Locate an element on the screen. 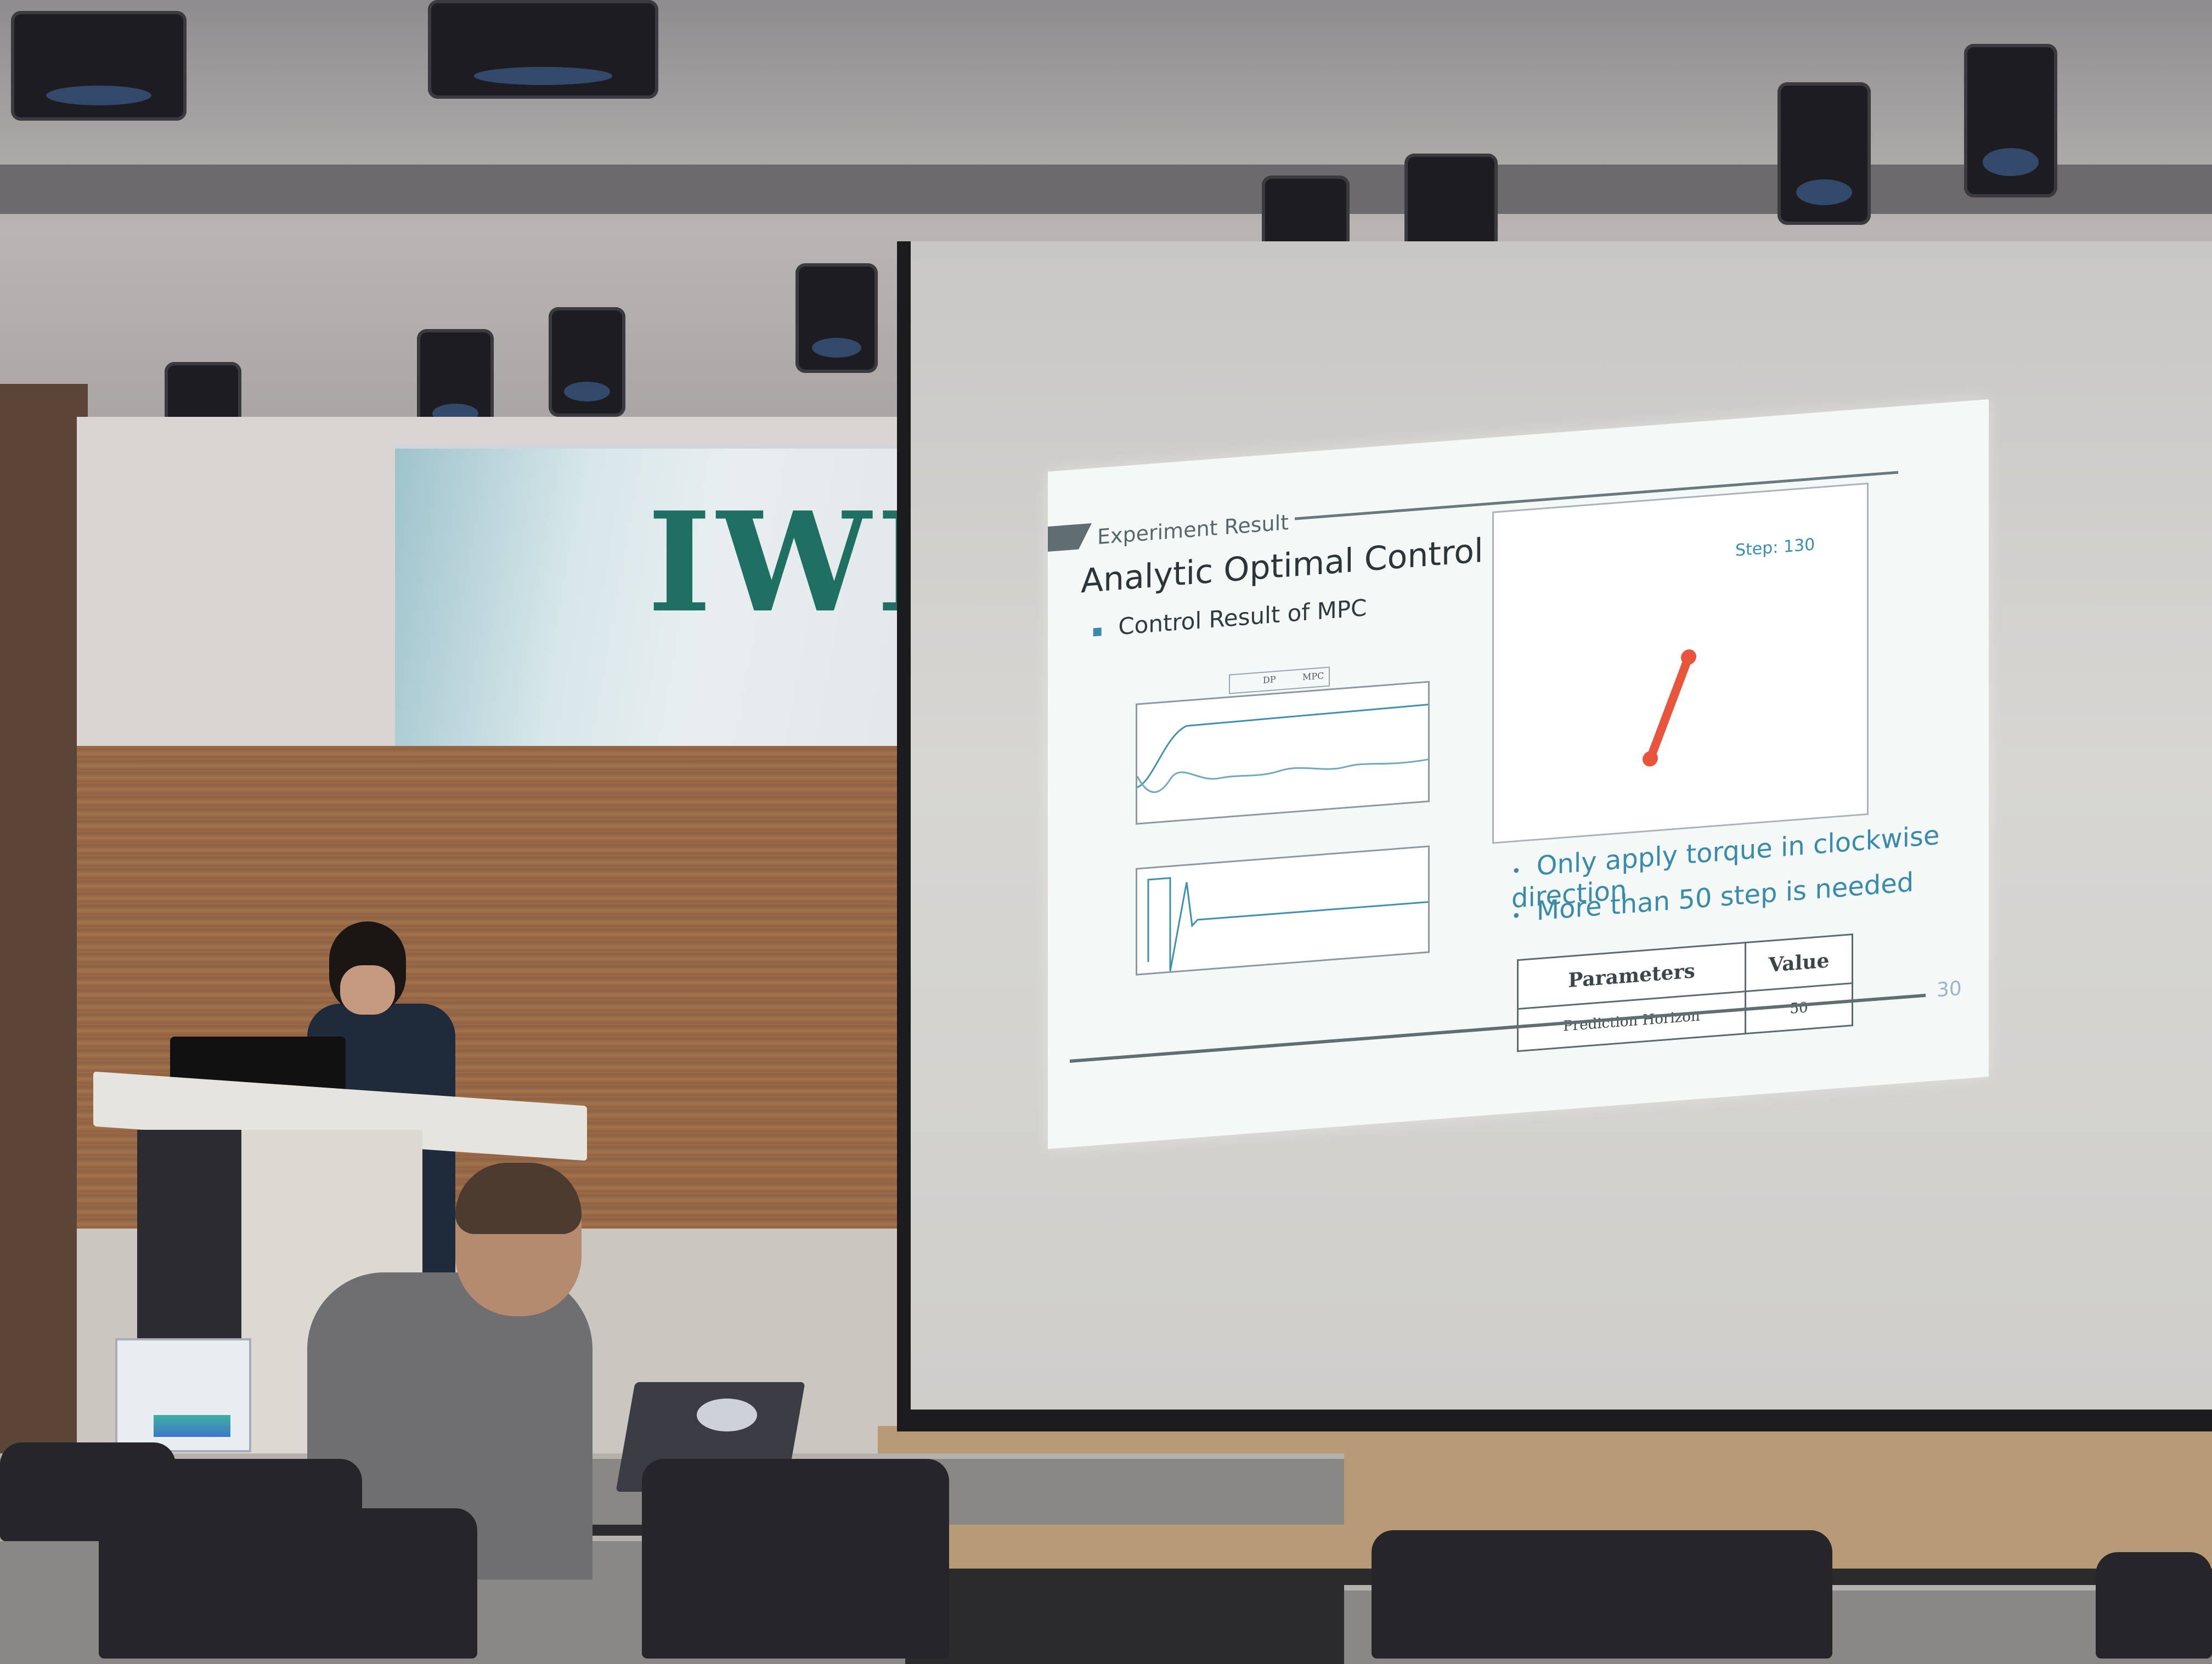 Image resolution: width=2212 pixels, height=1664 pixels. angle-plot is located at coordinates (1283, 753).